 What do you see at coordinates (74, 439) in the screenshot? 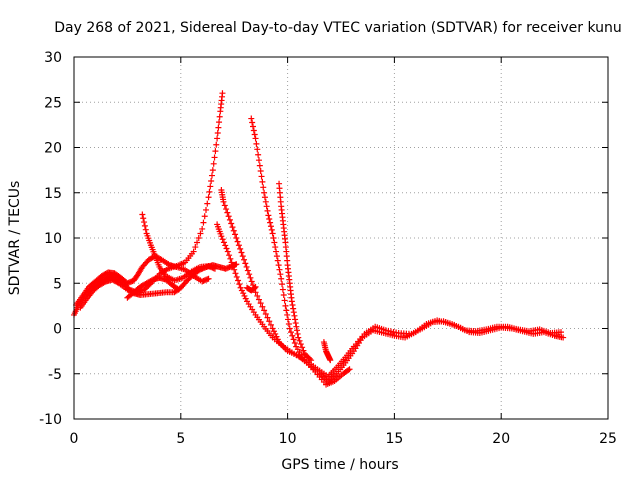
I see `x-tick-label: 0` at bounding box center [74, 439].